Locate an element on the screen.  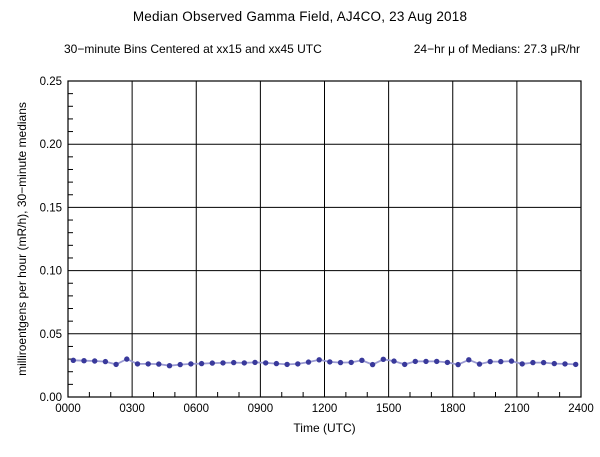
y-tick-label: 0.25 is located at coordinates (51, 82).